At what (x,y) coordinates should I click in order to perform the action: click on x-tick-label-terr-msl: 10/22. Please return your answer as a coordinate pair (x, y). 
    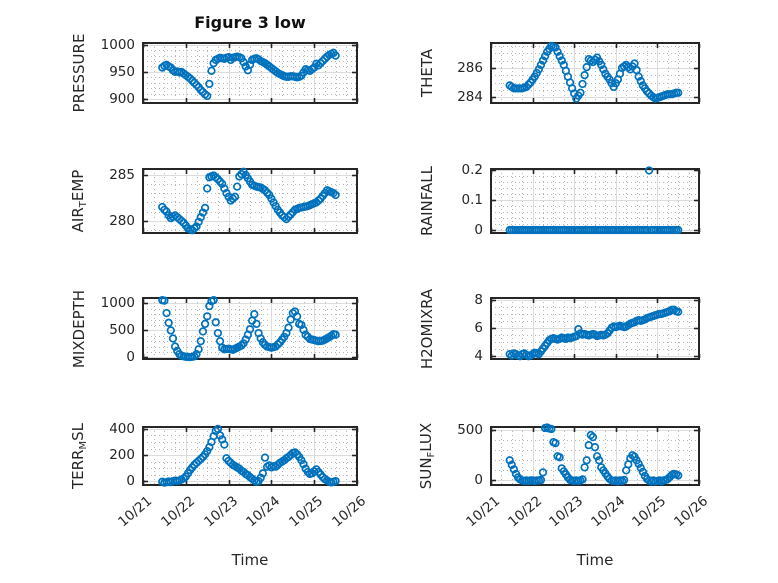
    Looking at the image, I should click on (178, 512).